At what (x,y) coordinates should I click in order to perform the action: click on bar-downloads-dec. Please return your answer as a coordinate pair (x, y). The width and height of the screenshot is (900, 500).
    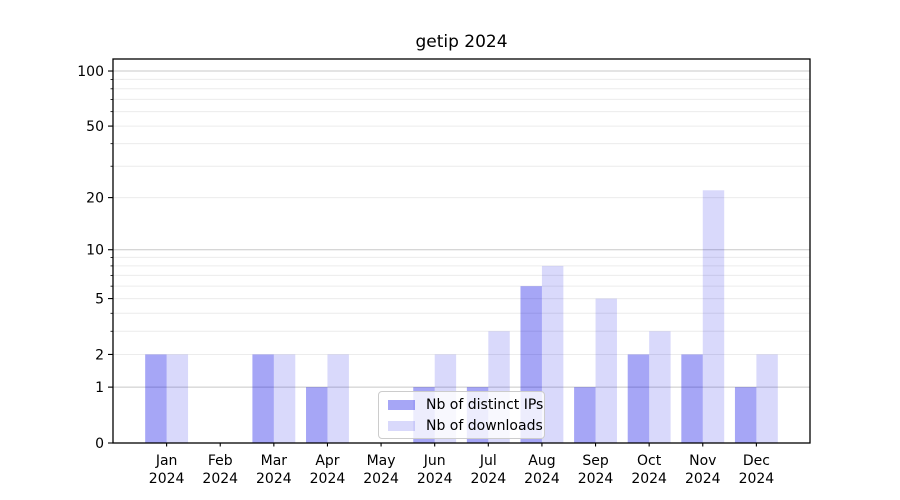
    Looking at the image, I should click on (767, 398).